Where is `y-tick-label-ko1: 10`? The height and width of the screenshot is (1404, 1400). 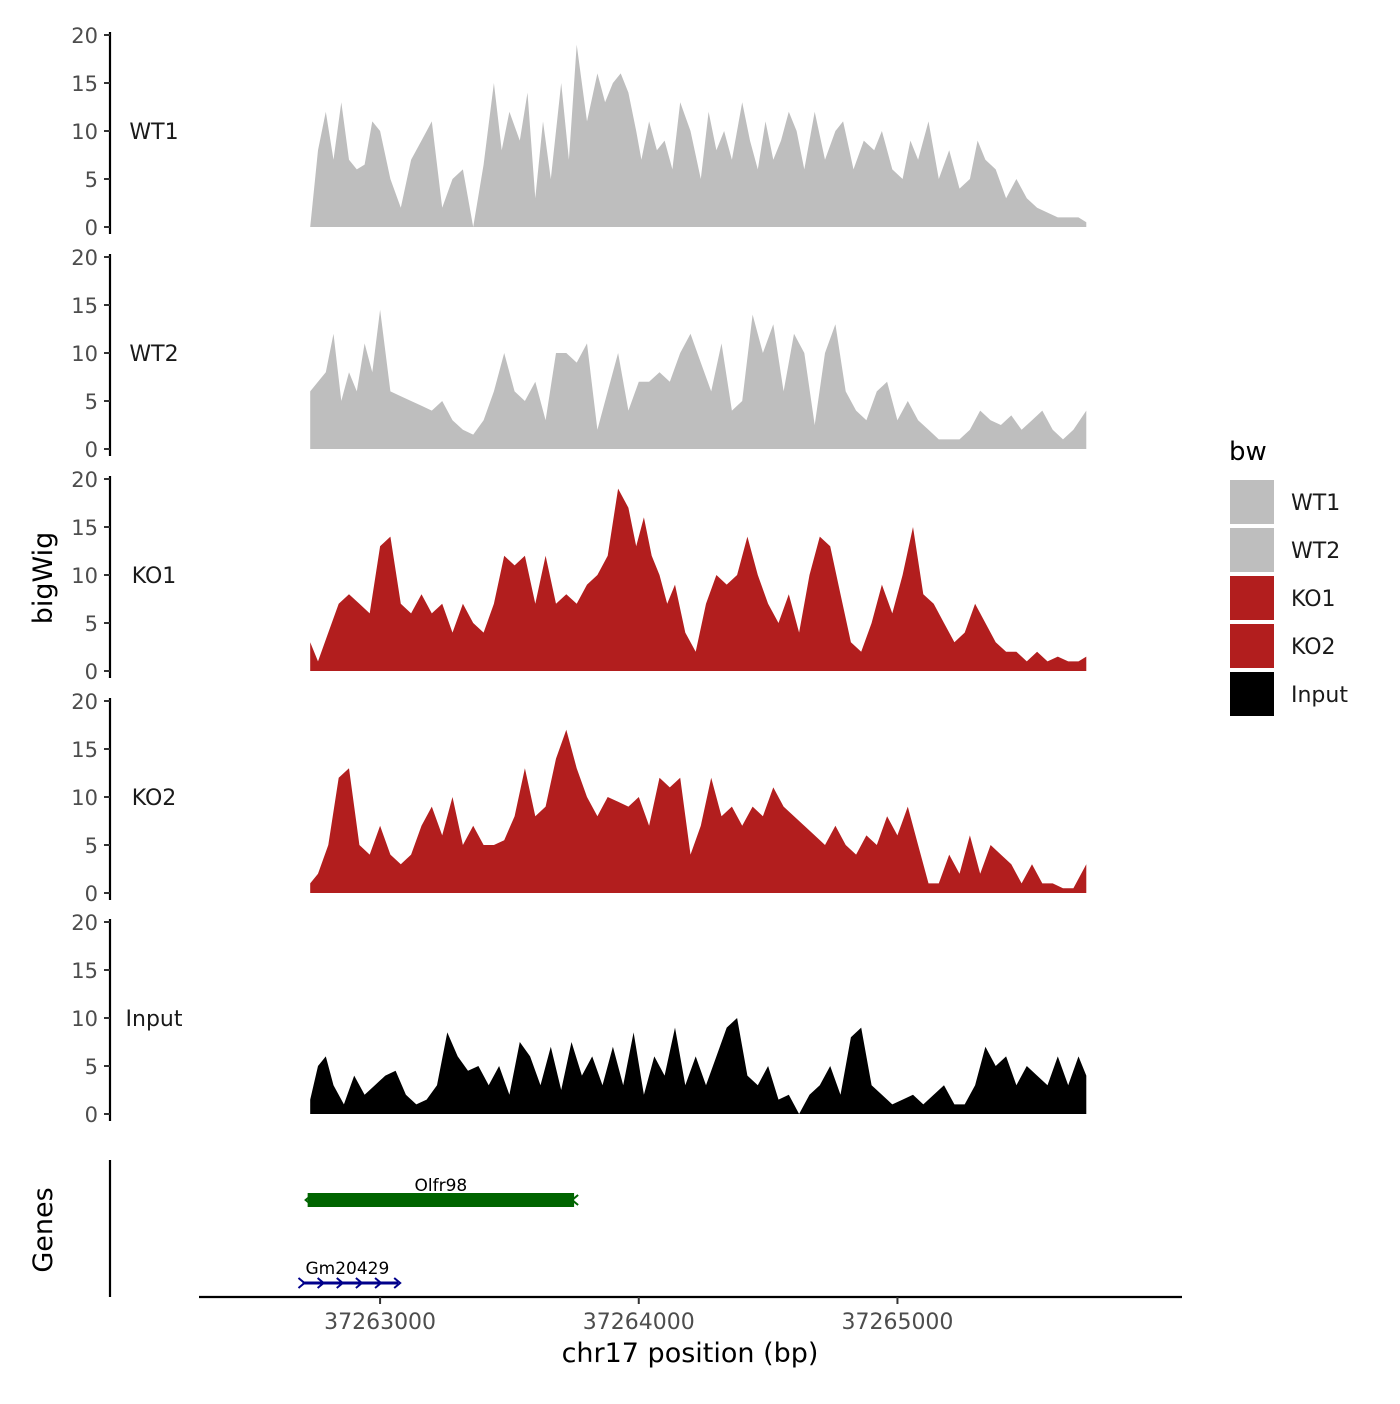 y-tick-label-ko1: 10 is located at coordinates (84, 576).